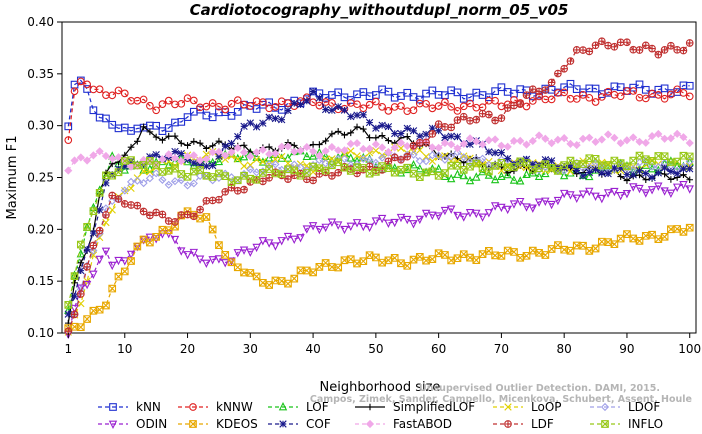 The image size is (702, 434). What do you see at coordinates (403, 424) in the screenshot?
I see `legend-item-fastabod: FastABOD` at bounding box center [403, 424].